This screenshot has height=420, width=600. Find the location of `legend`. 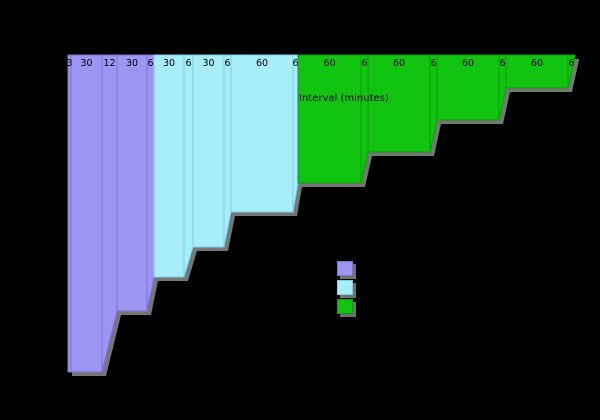

legend is located at coordinates (345, 289).